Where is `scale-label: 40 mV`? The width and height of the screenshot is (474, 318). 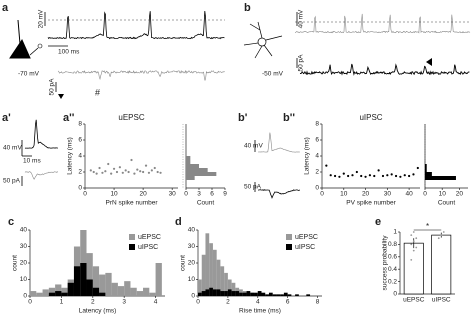 scale-label: 40 mV is located at coordinates (301, 18).